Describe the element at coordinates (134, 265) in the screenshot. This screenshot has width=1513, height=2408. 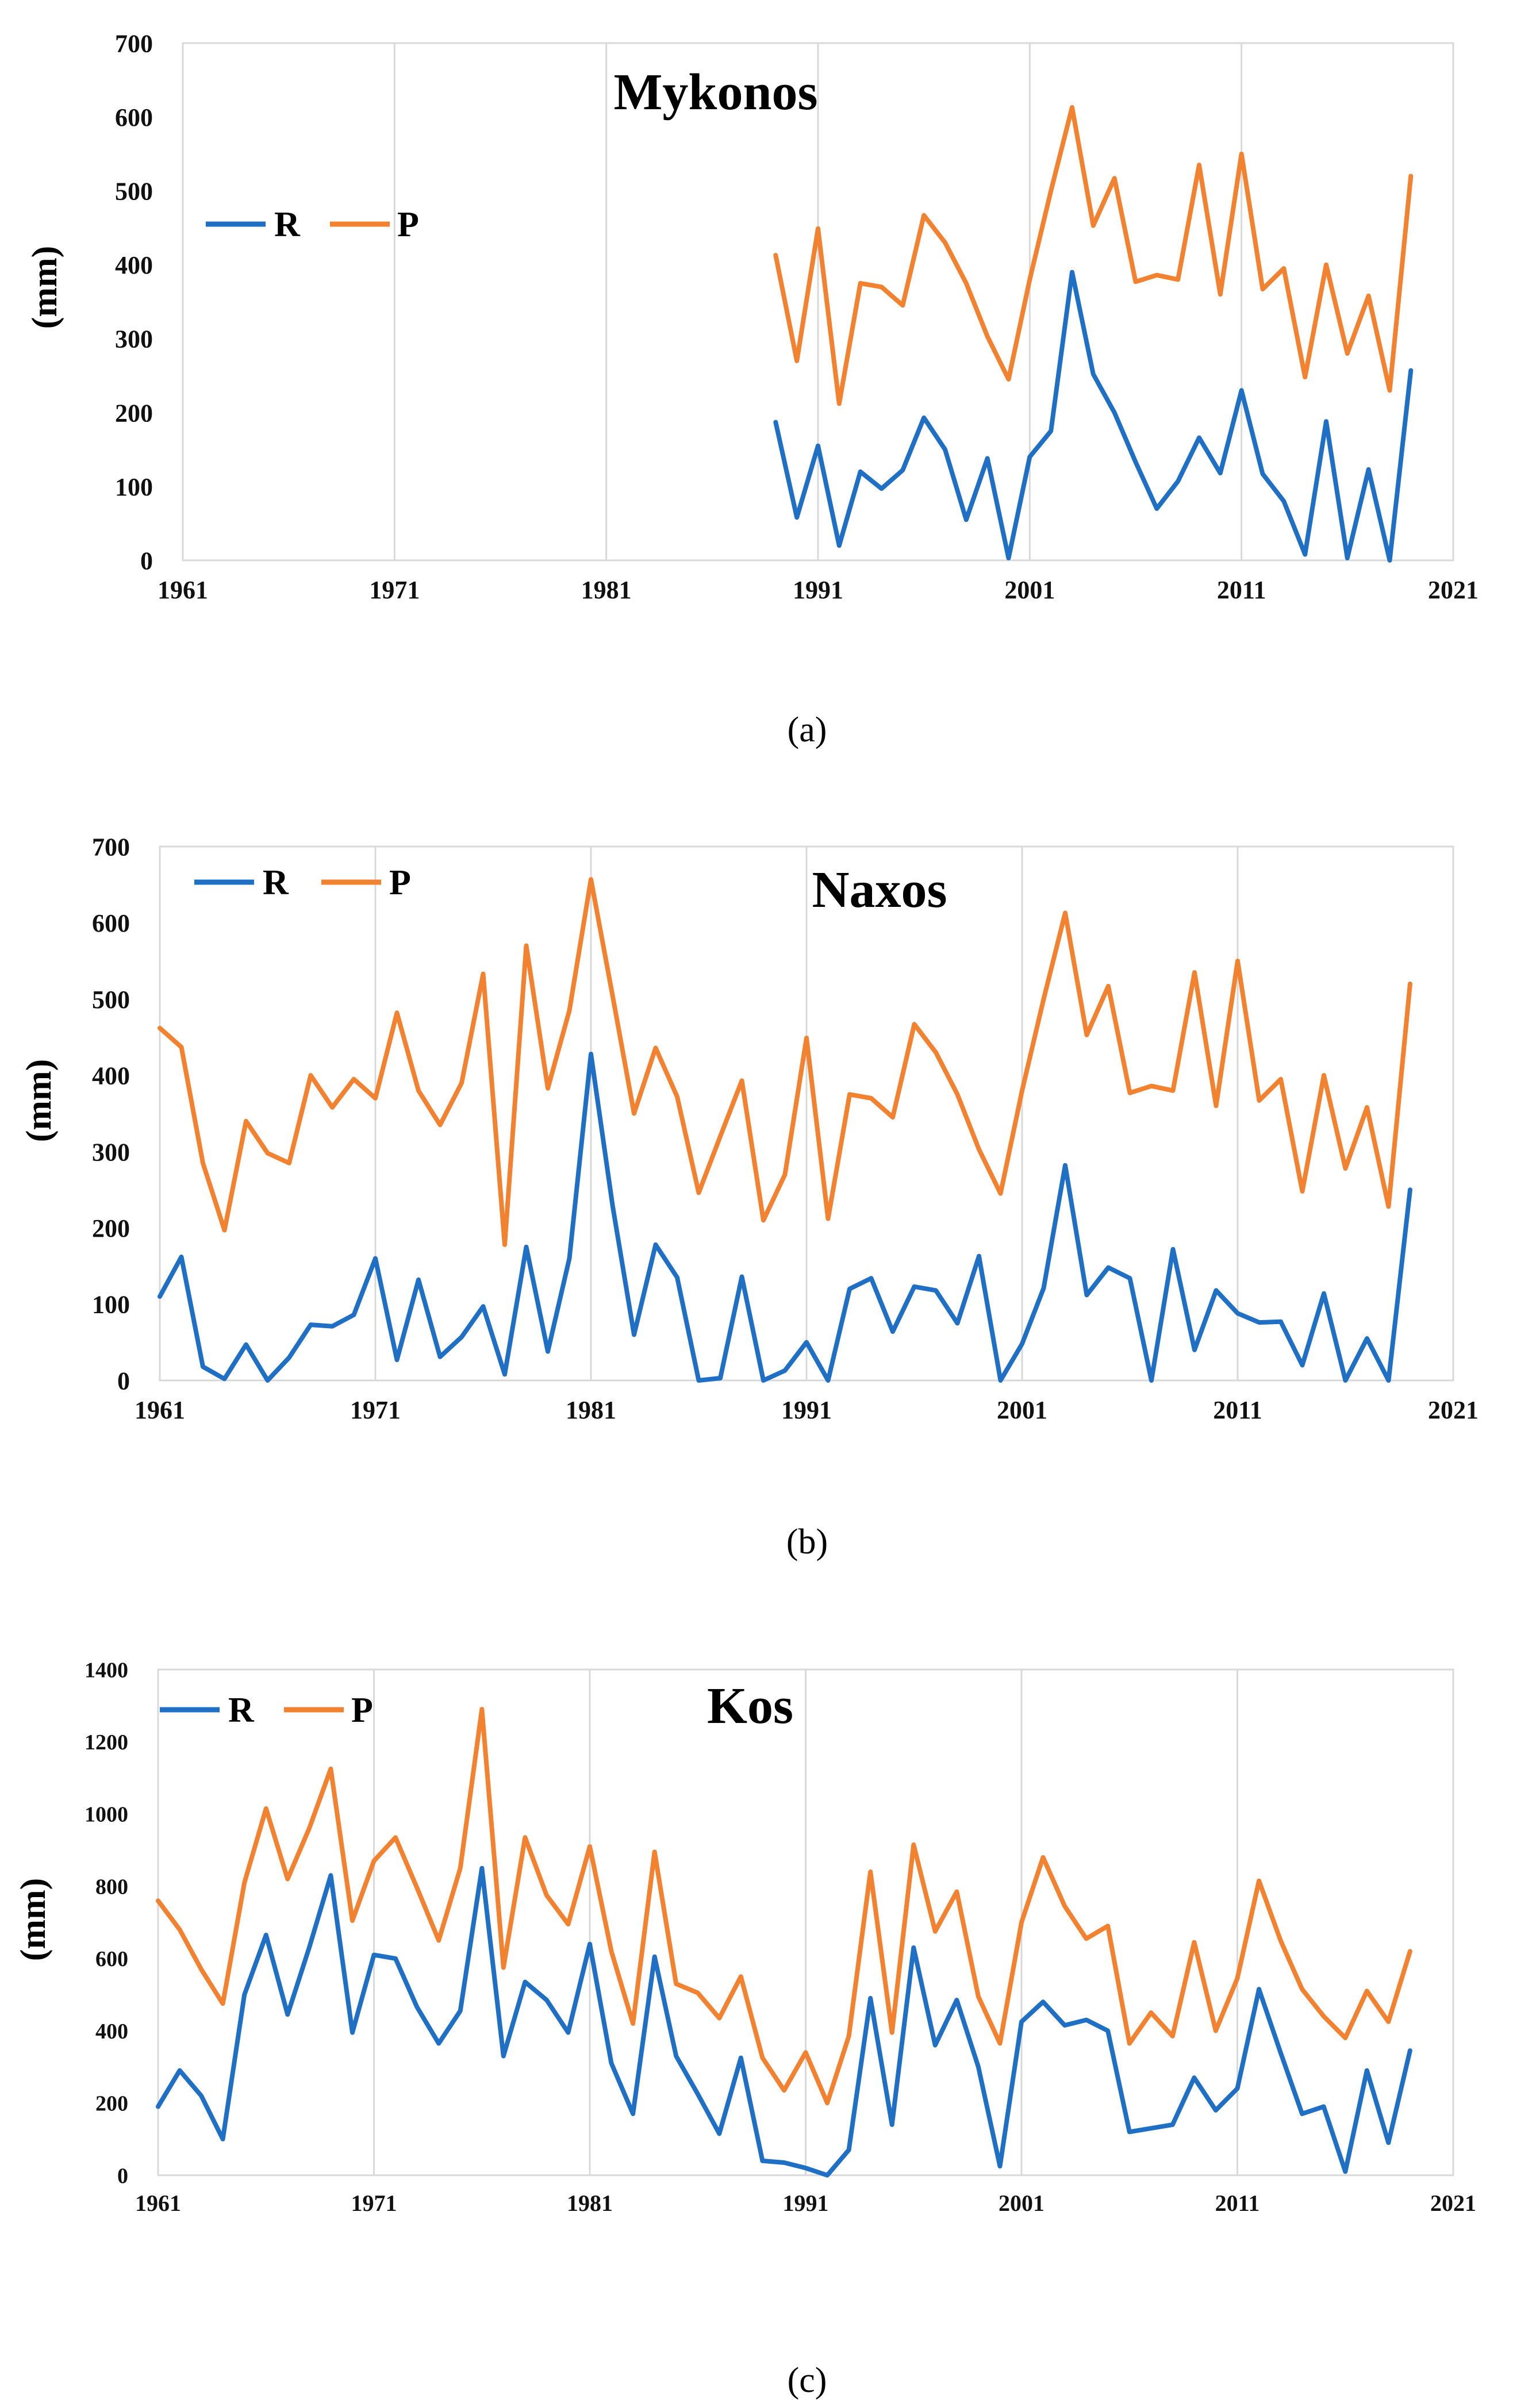
I see `mykonos-y-tick-label: 400` at that location.